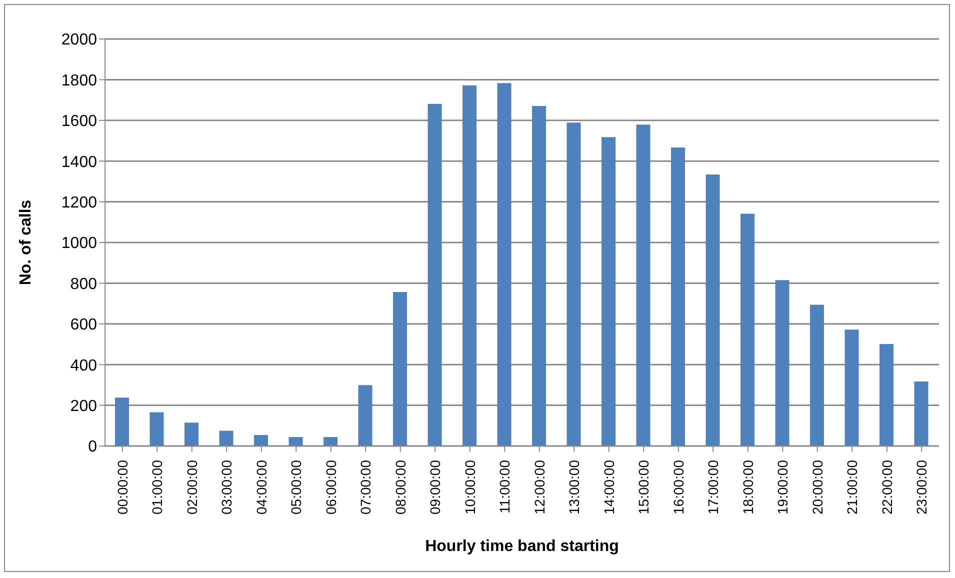  I want to click on y-tick-label: 200, so click(84, 406).